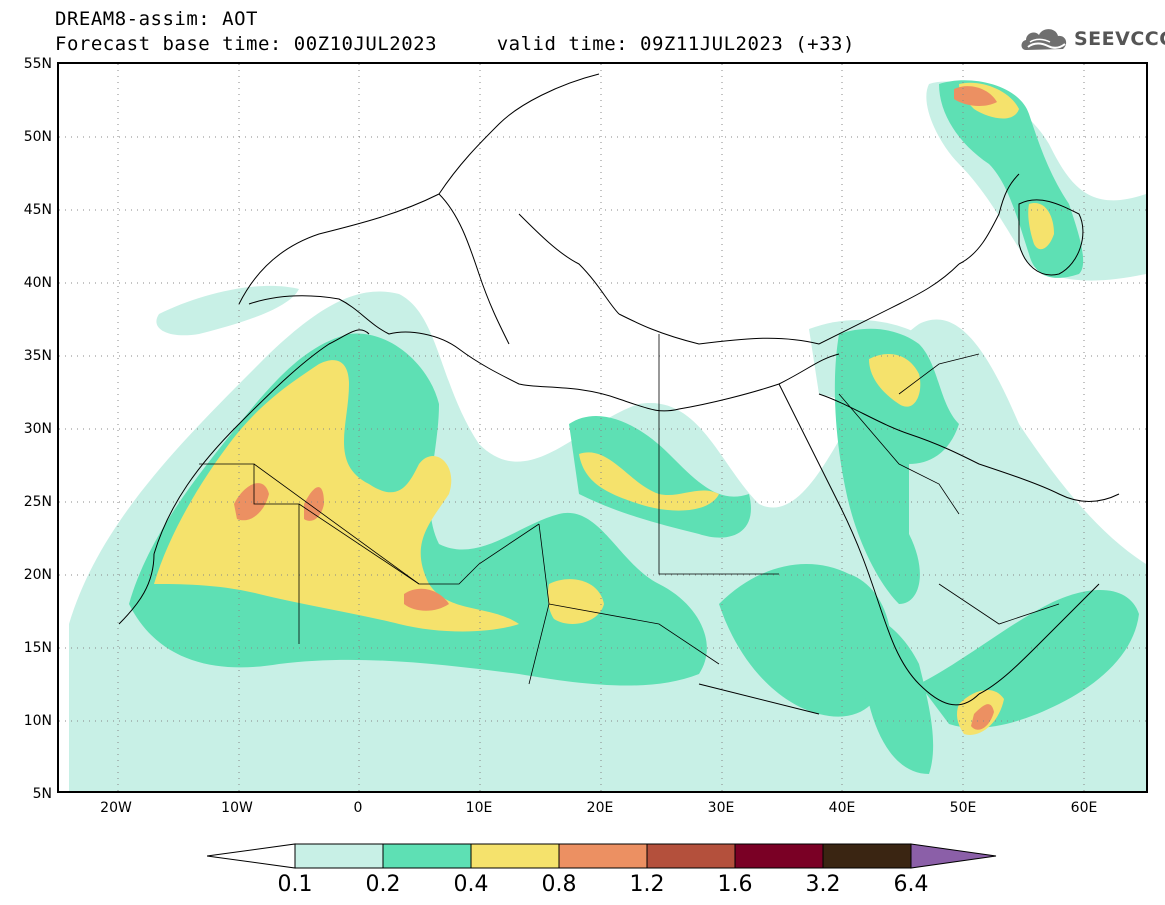 Image resolution: width=1165 pixels, height=905 pixels. I want to click on colorbar-label-3.2: 3.2, so click(823, 884).